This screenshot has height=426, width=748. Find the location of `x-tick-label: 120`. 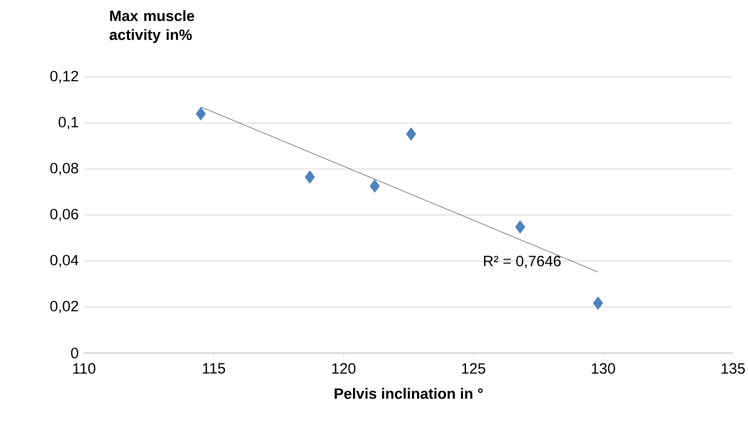

x-tick-label: 120 is located at coordinates (344, 368).